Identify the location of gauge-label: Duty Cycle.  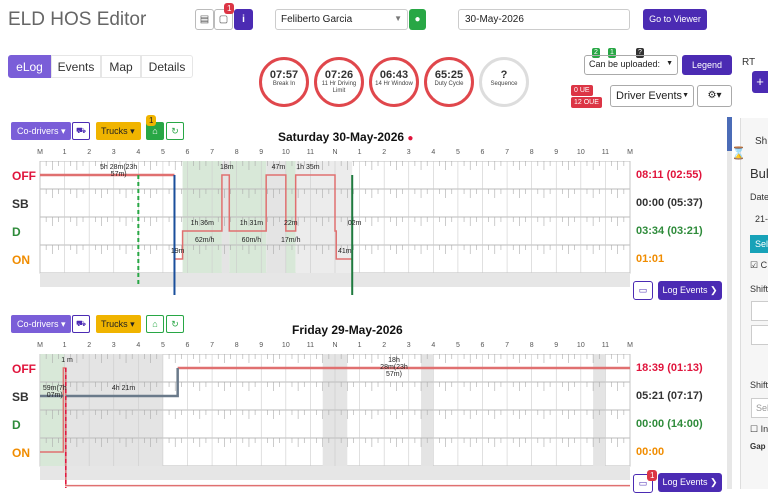
(449, 84).